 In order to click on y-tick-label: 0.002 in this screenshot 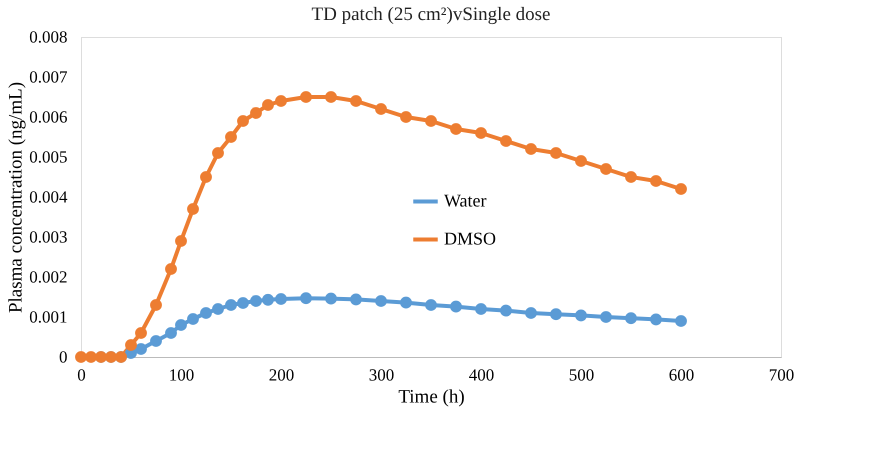, I will do `click(48, 277)`.